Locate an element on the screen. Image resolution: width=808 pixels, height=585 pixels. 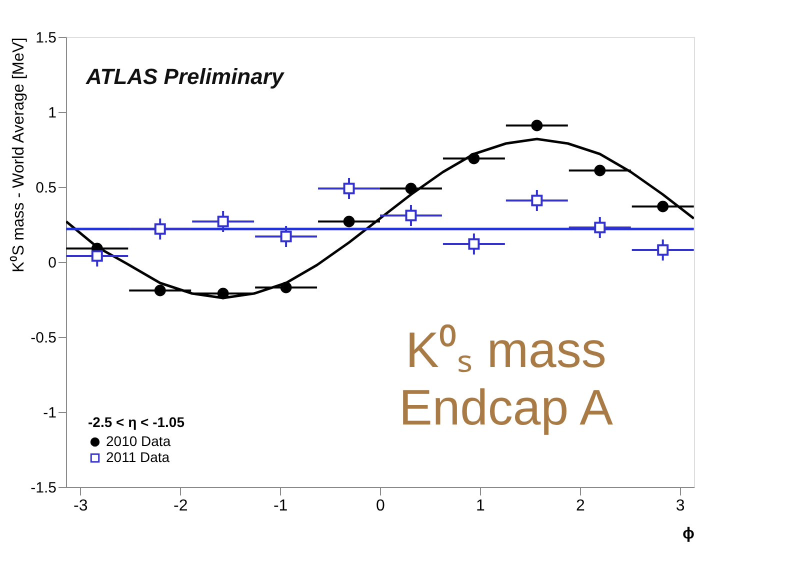
y-axis-title: K⁰S mass - World Average [MeV] is located at coordinates (19, 155).